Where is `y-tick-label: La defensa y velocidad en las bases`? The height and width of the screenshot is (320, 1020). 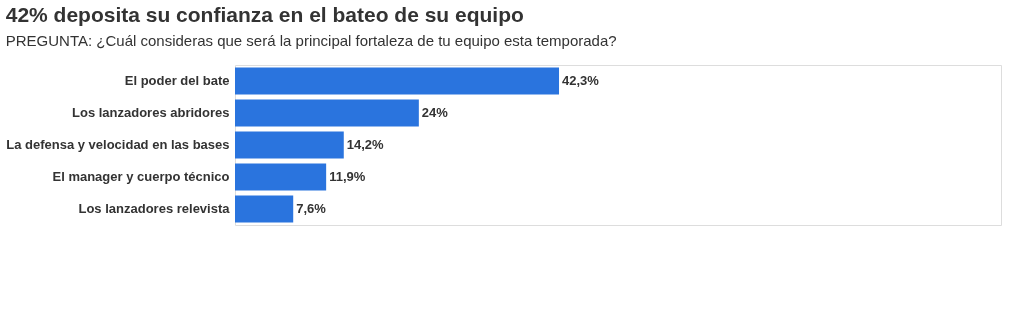 y-tick-label: La defensa y velocidad en las bases is located at coordinates (118, 144).